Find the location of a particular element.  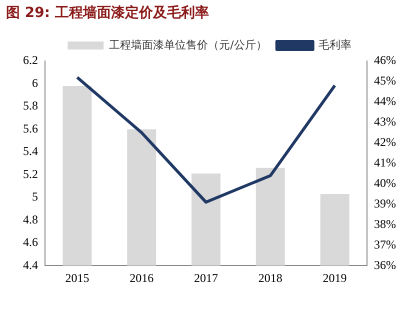

y2-tick-label: 37% is located at coordinates (385, 244).